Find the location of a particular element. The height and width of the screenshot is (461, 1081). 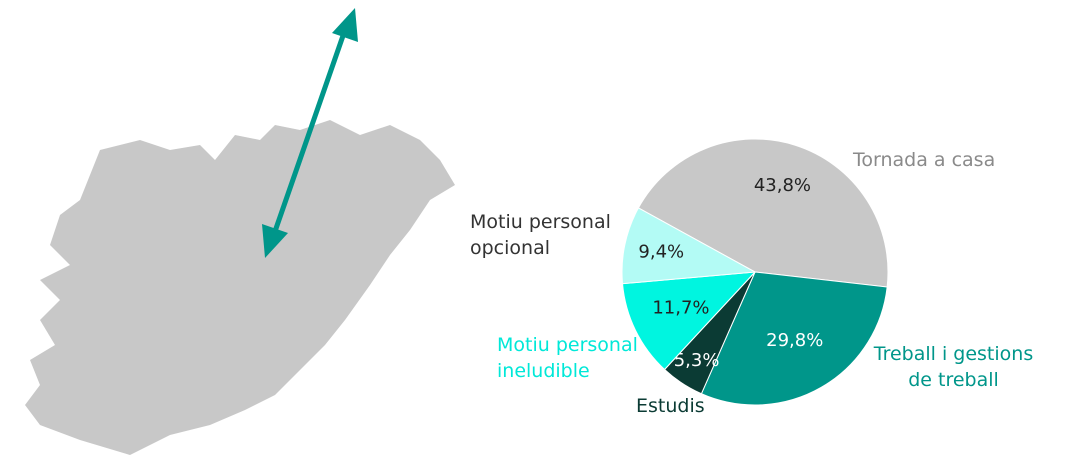

value-label: 5,3% is located at coordinates (697, 360).